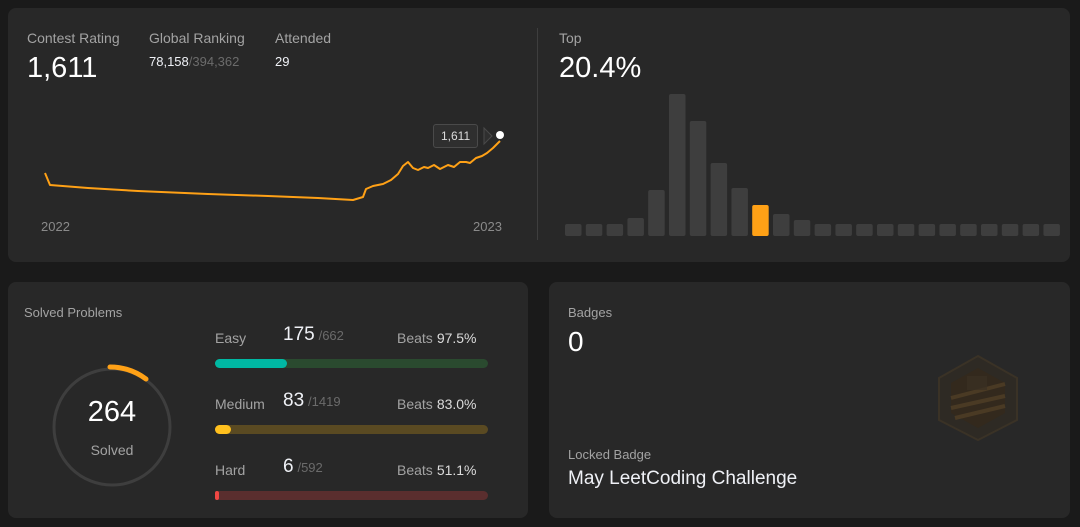 This screenshot has height=527, width=1080. Describe the element at coordinates (62, 68) in the screenshot. I see `contest-rating-value: 1,611` at that location.